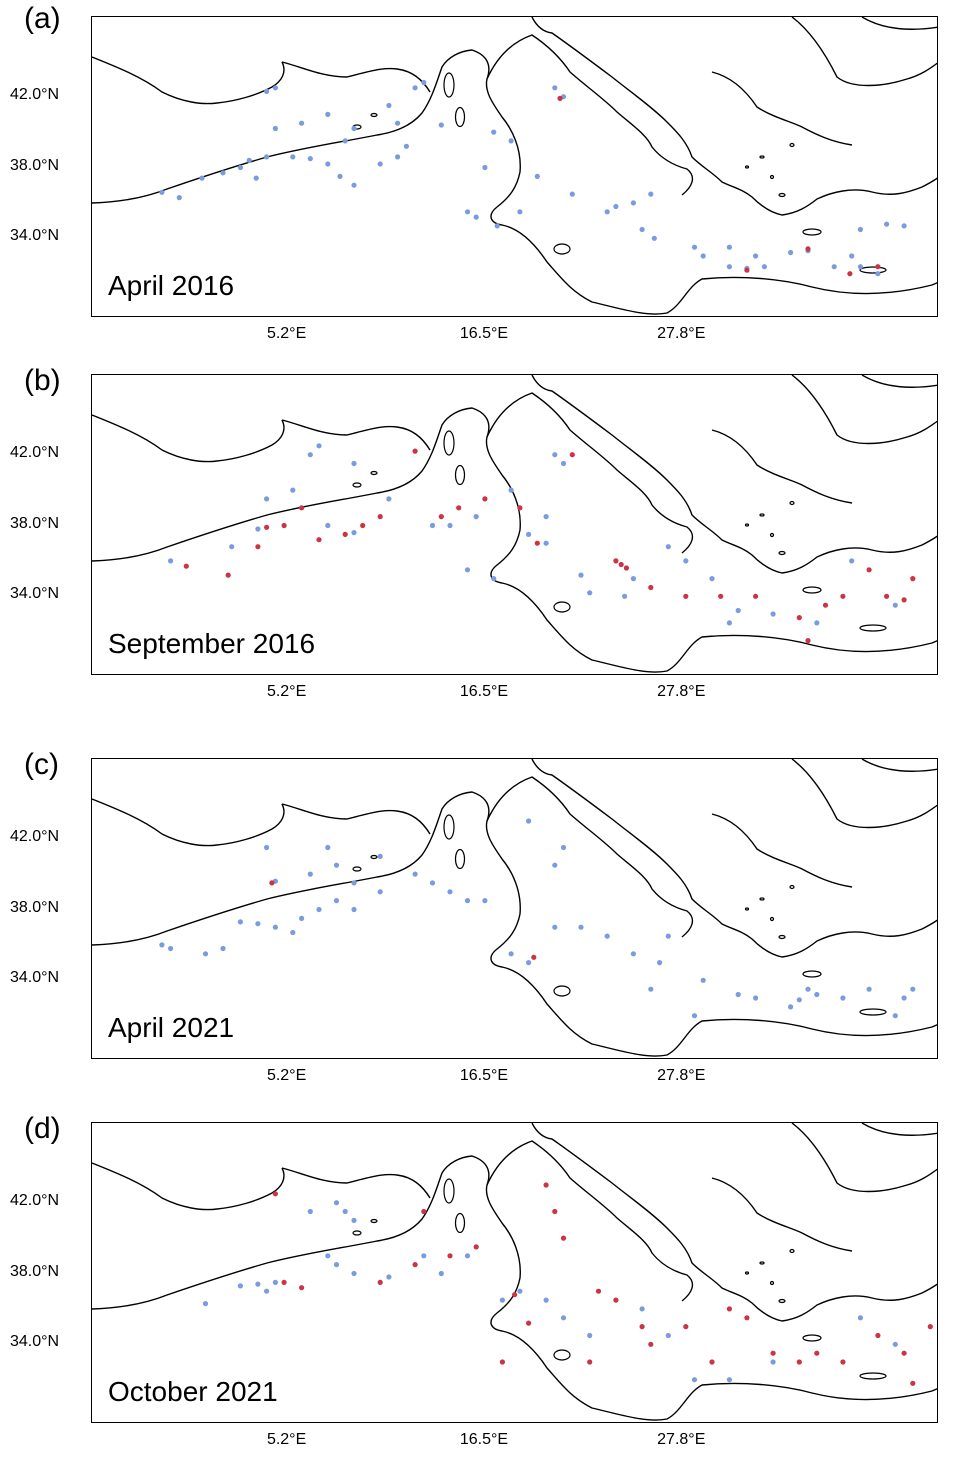 This screenshot has height=1468, width=954. I want to click on latitude-tick-label: 34.0°N, so click(35, 1342).